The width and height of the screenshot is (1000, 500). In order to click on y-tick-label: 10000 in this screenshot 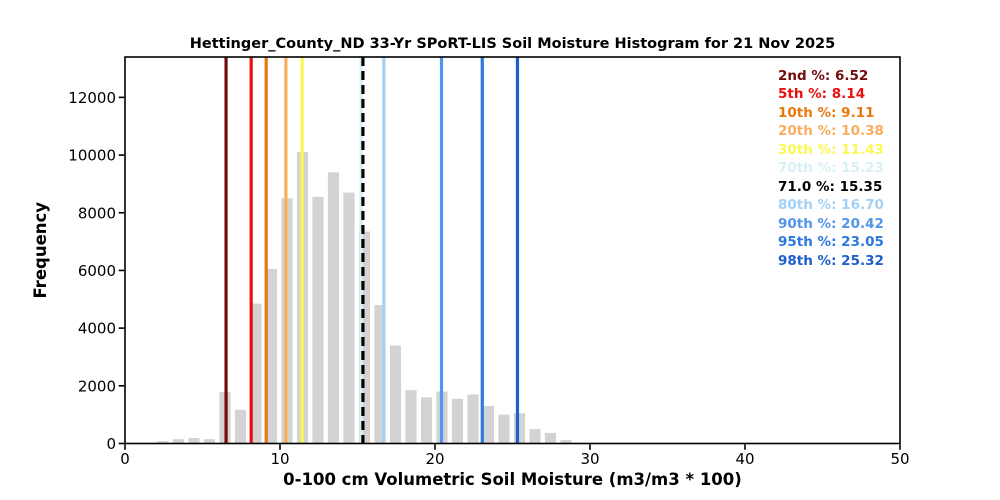, I will do `click(92, 156)`.